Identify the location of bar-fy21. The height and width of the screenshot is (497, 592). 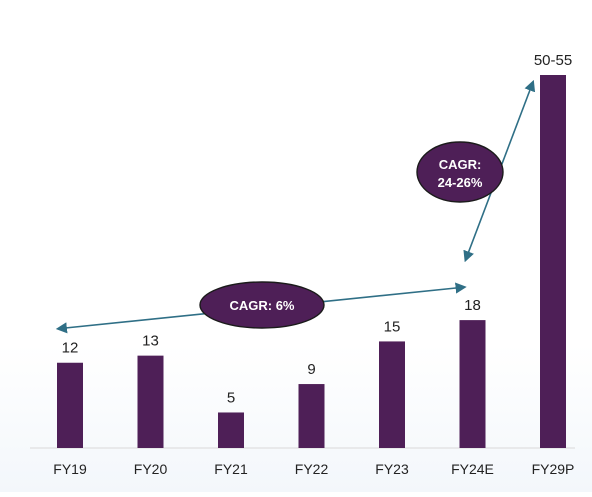
(231, 430).